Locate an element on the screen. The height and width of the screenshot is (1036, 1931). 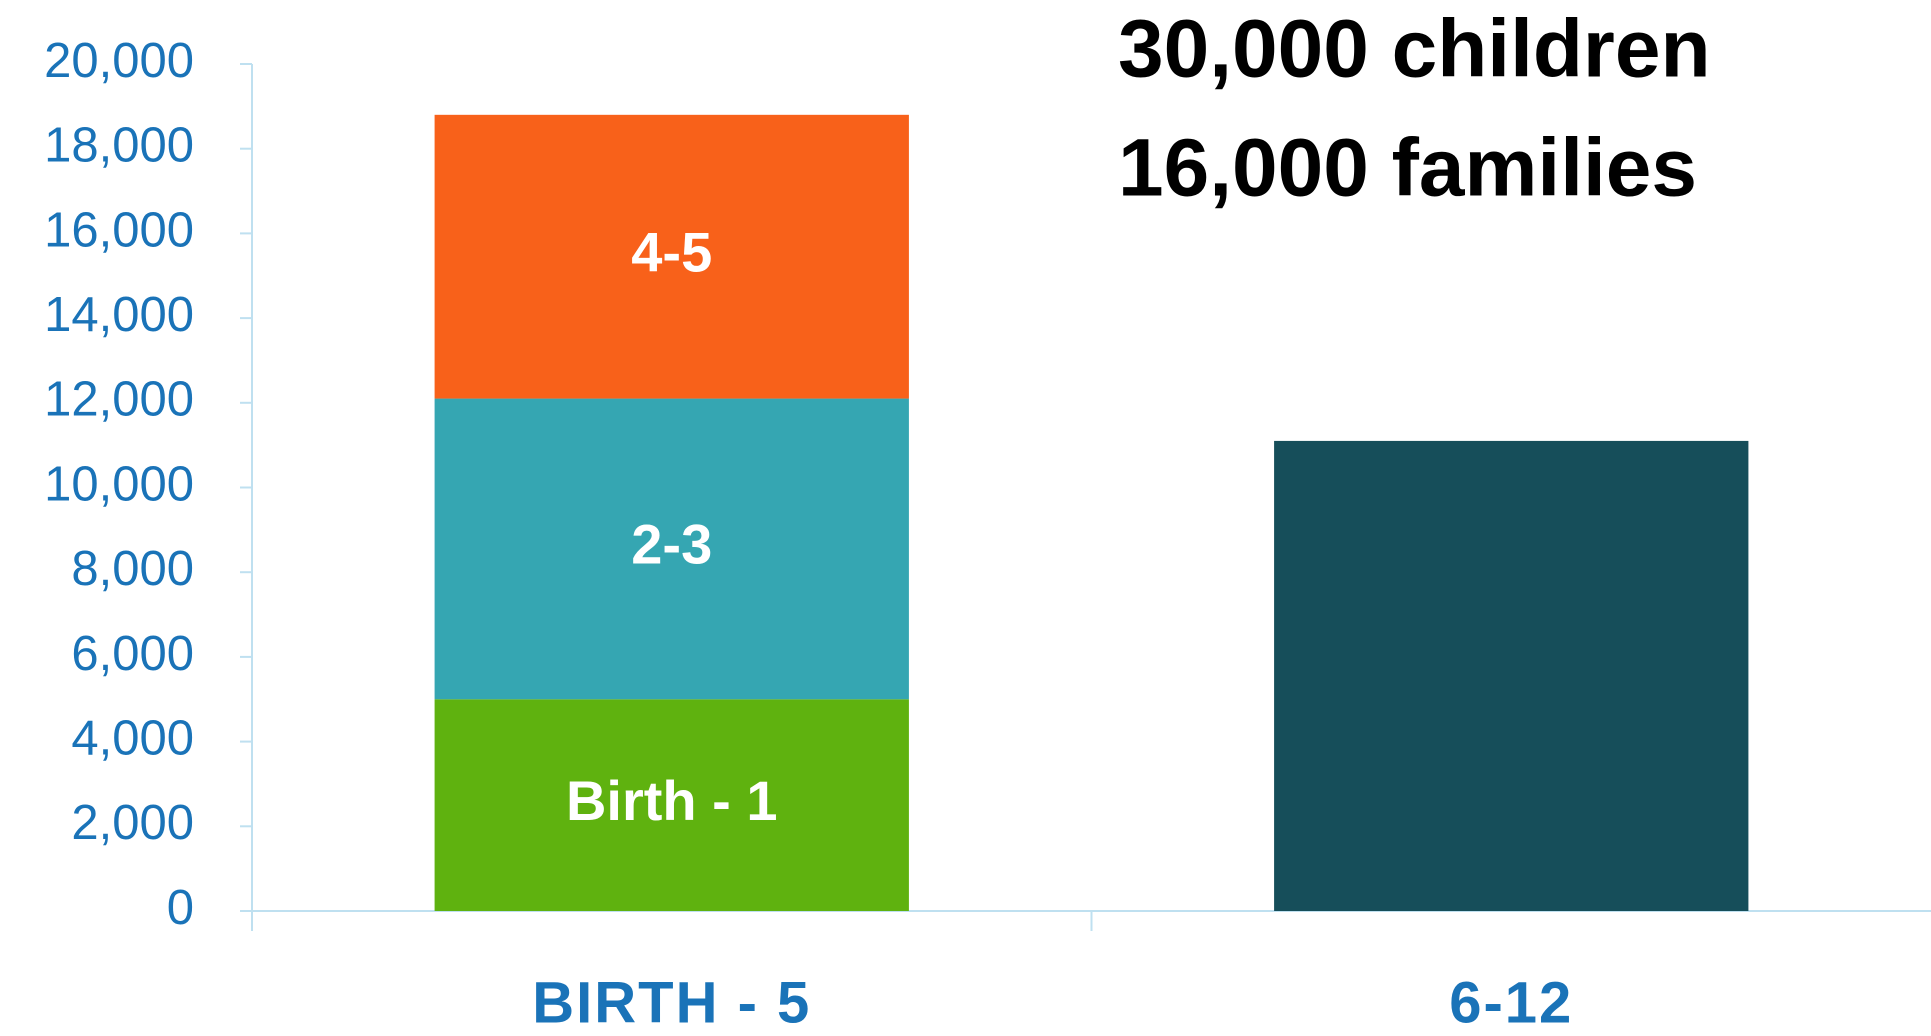
y-tick-label: 8,000 is located at coordinates (132, 569).